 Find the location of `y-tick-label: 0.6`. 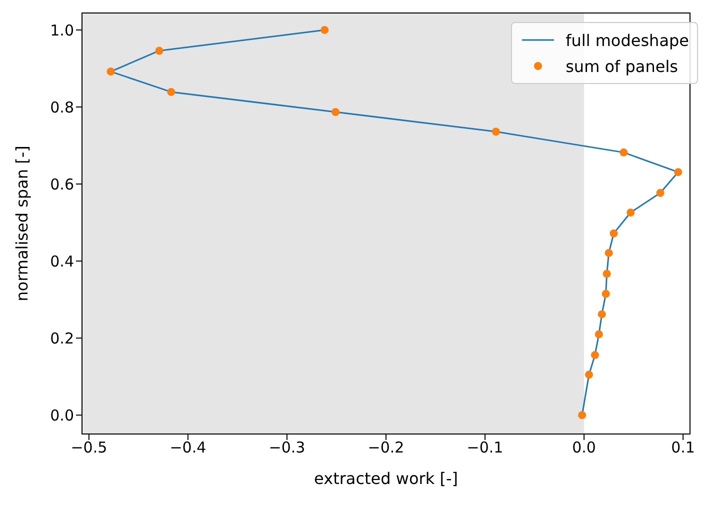

y-tick-label: 0.6 is located at coordinates (62, 184).